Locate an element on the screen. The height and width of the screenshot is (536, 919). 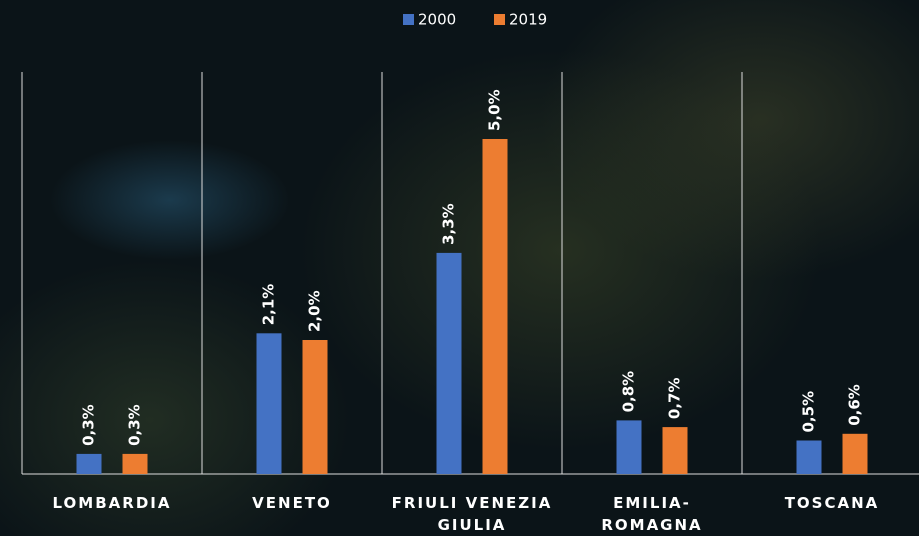
legend-label: 2019 is located at coordinates (528, 20).